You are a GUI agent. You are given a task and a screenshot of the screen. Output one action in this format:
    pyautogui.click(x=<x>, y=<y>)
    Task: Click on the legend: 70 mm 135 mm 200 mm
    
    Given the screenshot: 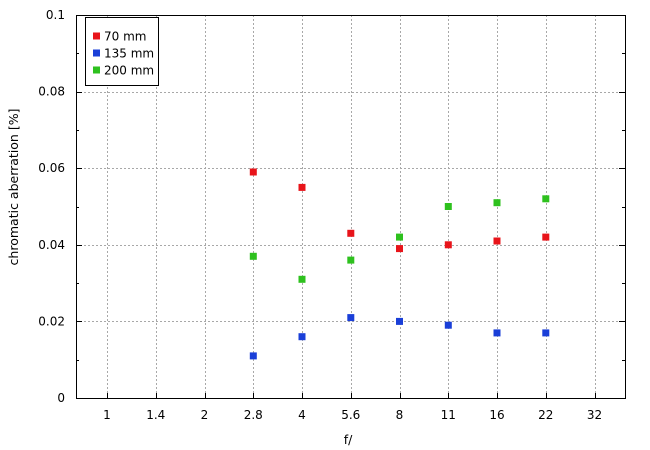 What is the action you would take?
    pyautogui.click(x=122, y=51)
    